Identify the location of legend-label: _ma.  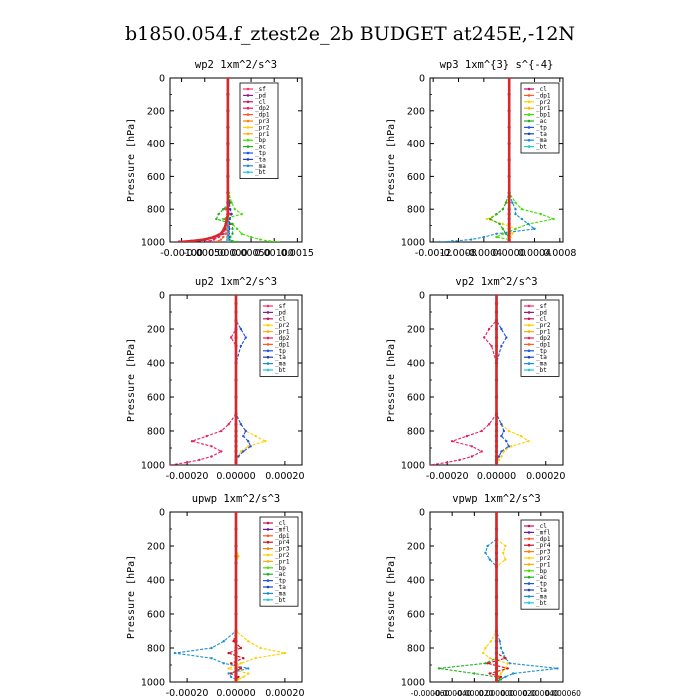
(541, 596).